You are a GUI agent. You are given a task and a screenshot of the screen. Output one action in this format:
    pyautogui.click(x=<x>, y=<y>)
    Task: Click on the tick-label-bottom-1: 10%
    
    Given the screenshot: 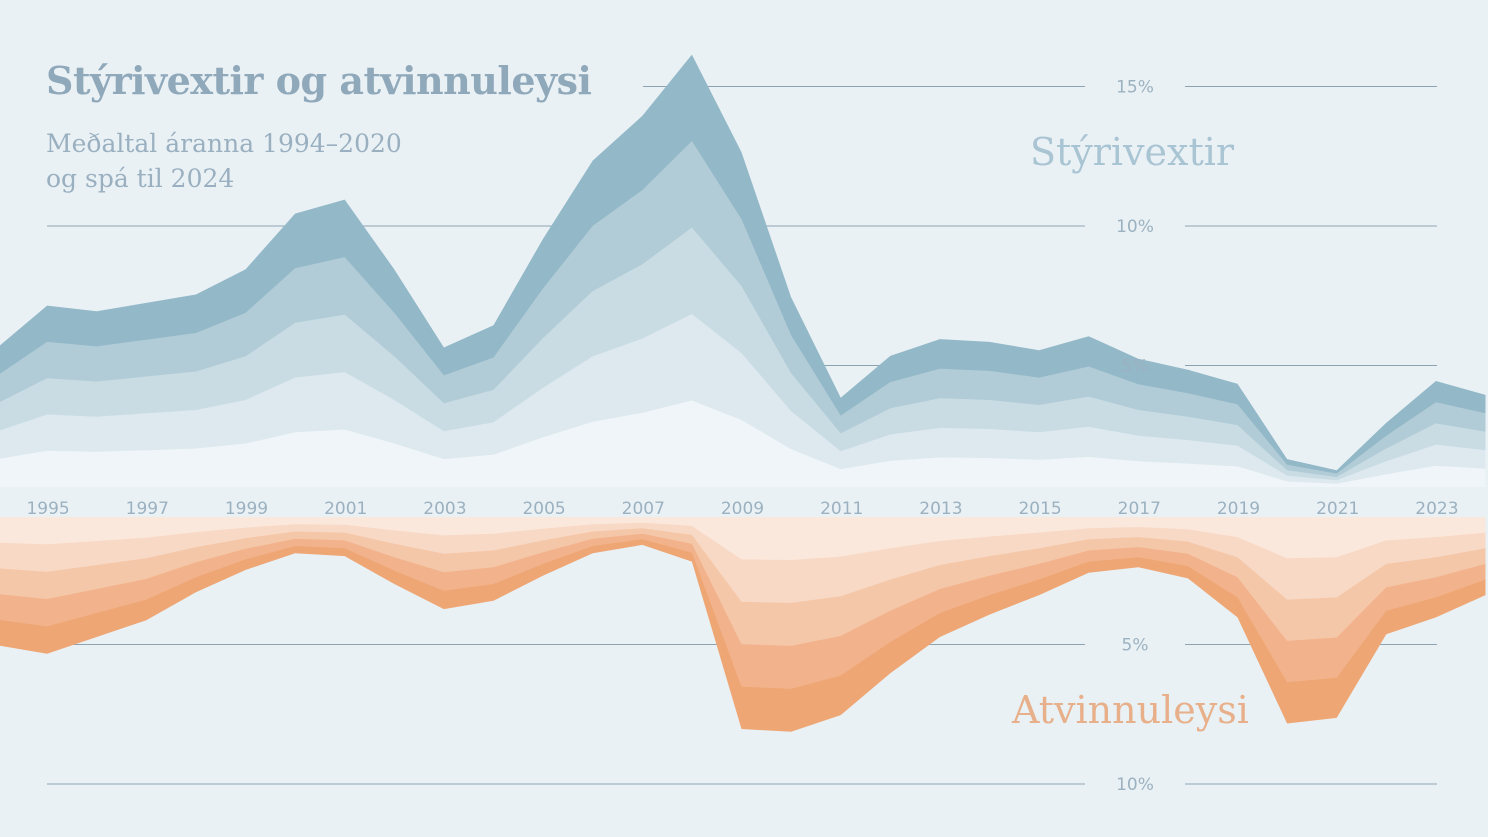 What is the action you would take?
    pyautogui.click(x=1135, y=785)
    